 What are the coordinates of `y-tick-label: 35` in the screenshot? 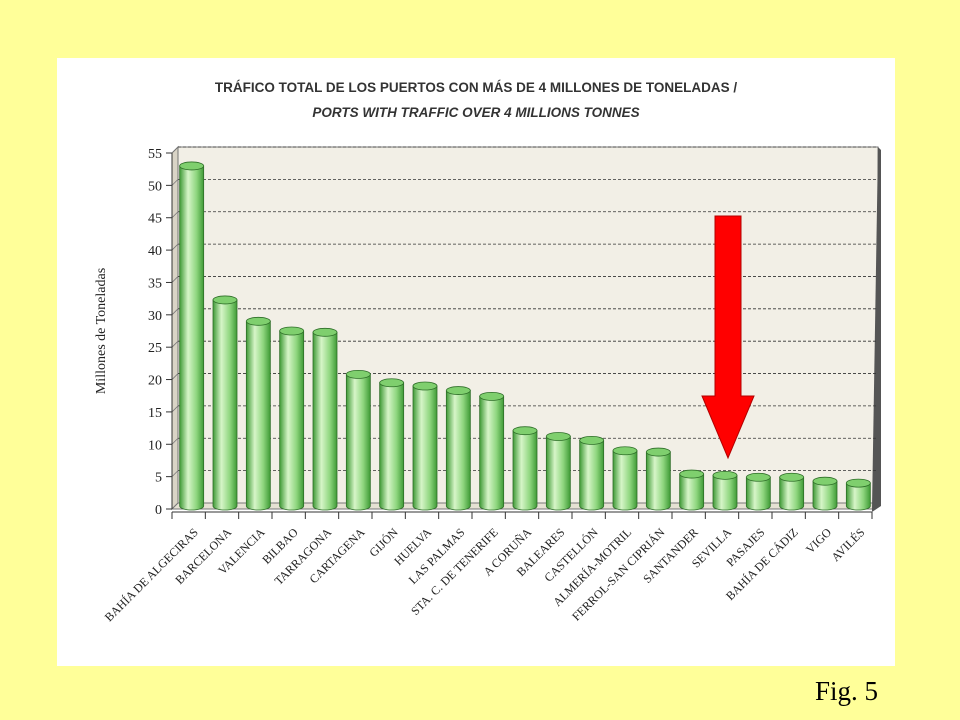 It's located at (155, 283).